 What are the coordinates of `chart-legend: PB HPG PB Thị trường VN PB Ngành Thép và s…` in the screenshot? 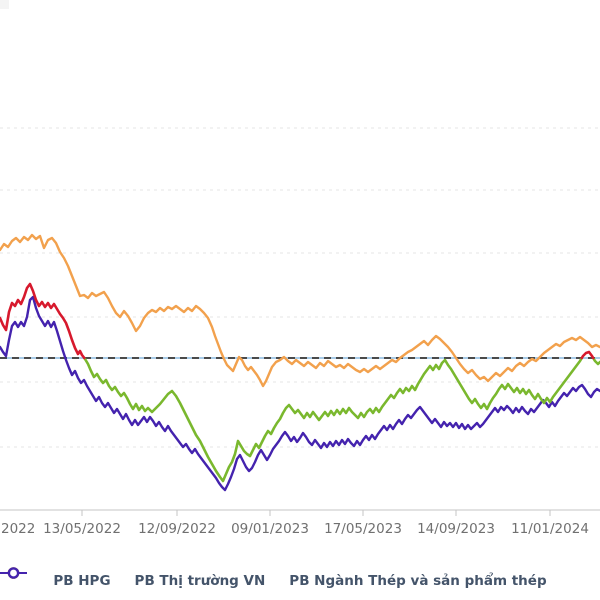 It's located at (300, 581).